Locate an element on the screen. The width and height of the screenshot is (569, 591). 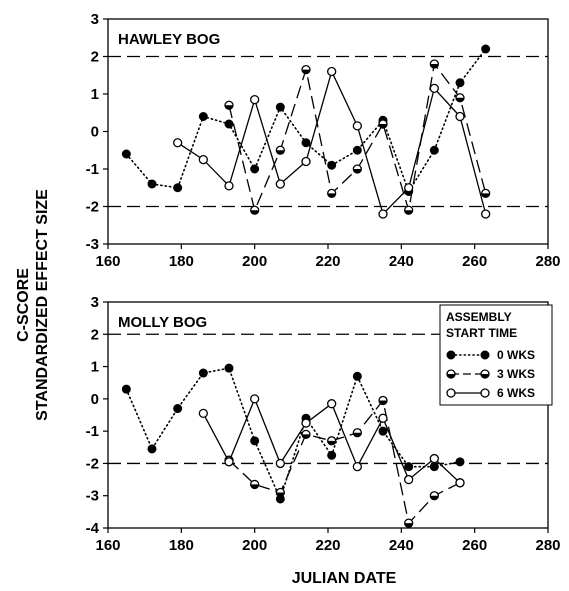
panel2-x-tick-label-6: 280 is located at coordinates (547, 545).